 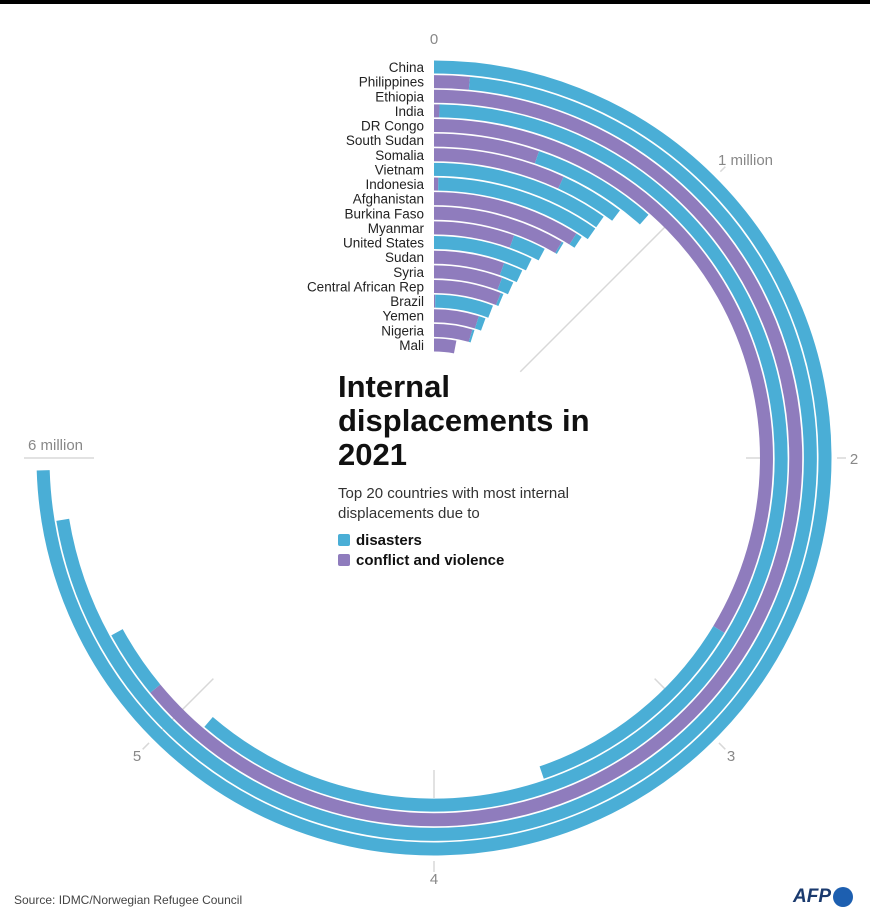 I want to click on afp-logo: AFP, so click(x=823, y=897).